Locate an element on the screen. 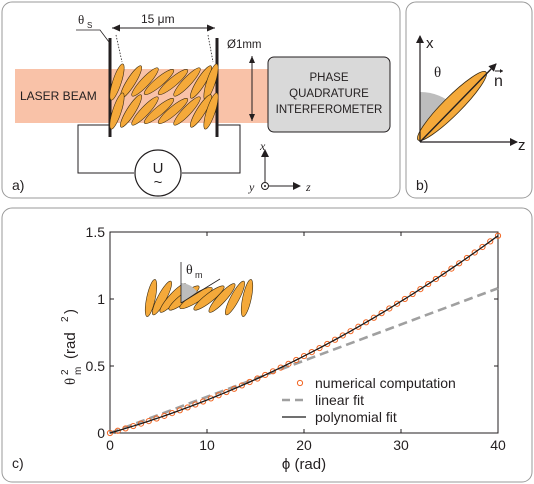  inset-theta-label: θ is located at coordinates (189, 270).